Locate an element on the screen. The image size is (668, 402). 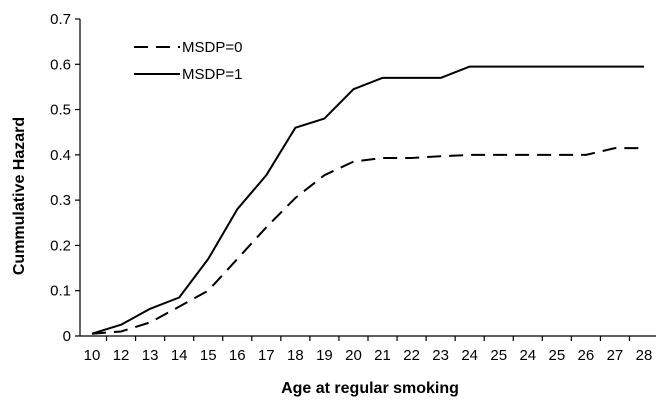
x-tick-label: 26 is located at coordinates (586, 355).